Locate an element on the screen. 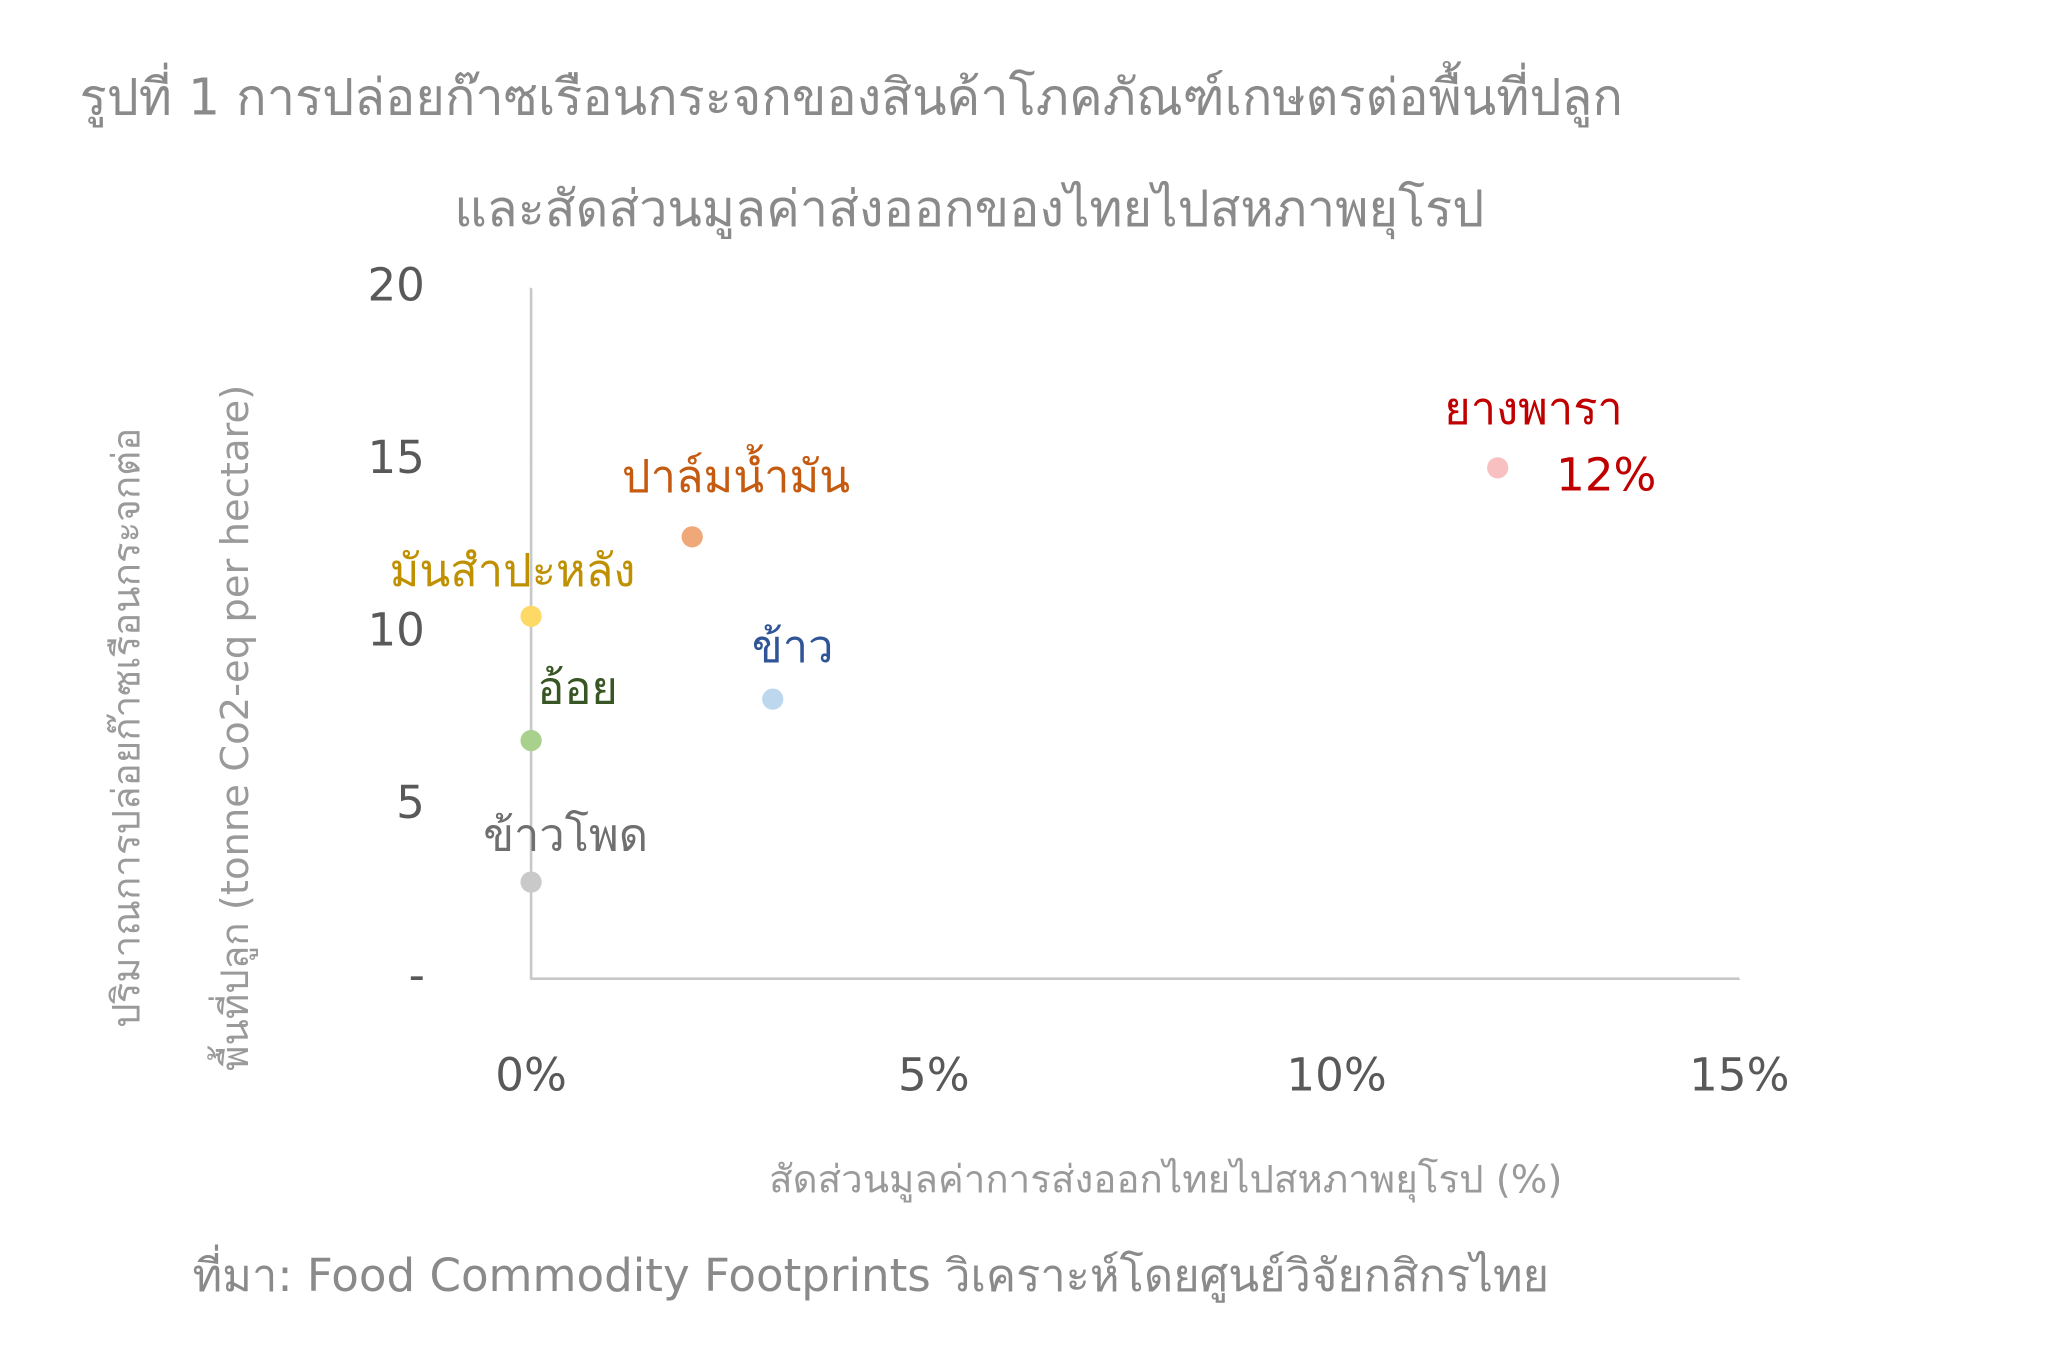 The image size is (2058, 1356). point-label: ข้าวโพด is located at coordinates (565, 834).